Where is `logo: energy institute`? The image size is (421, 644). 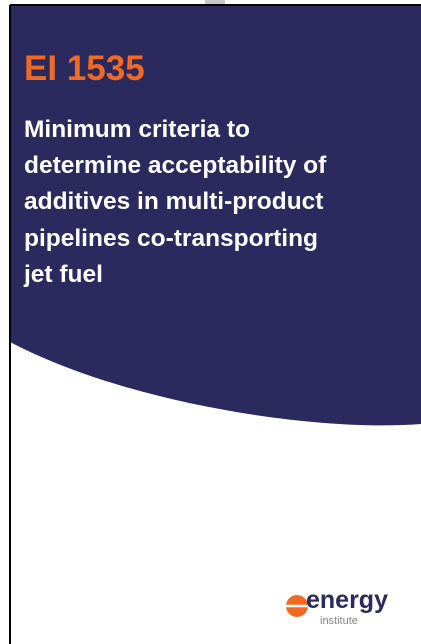 logo: energy institute is located at coordinates (337, 606).